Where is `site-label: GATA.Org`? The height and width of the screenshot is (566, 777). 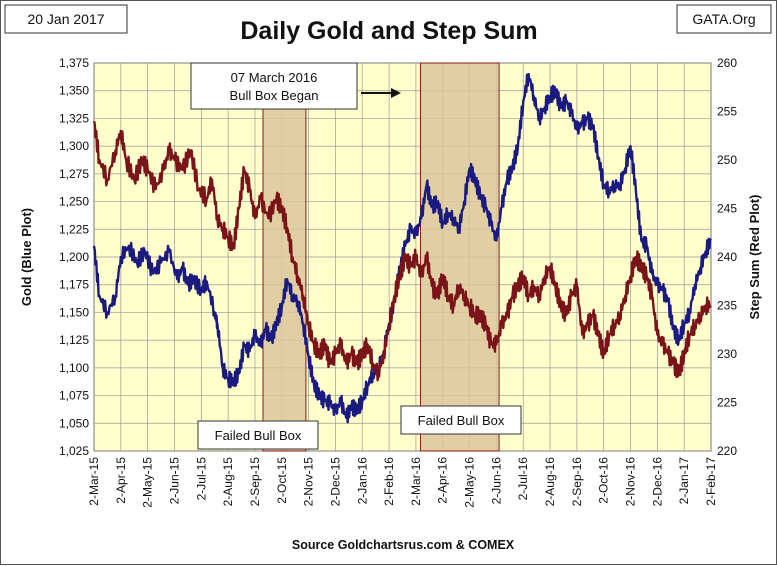
site-label: GATA.Org is located at coordinates (723, 19).